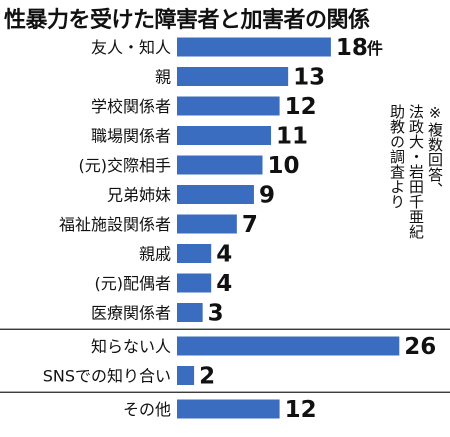 Image resolution: width=450 pixels, height=437 pixels. Describe the element at coordinates (131, 346) in the screenshot. I see `category-label: 知らない人` at that location.